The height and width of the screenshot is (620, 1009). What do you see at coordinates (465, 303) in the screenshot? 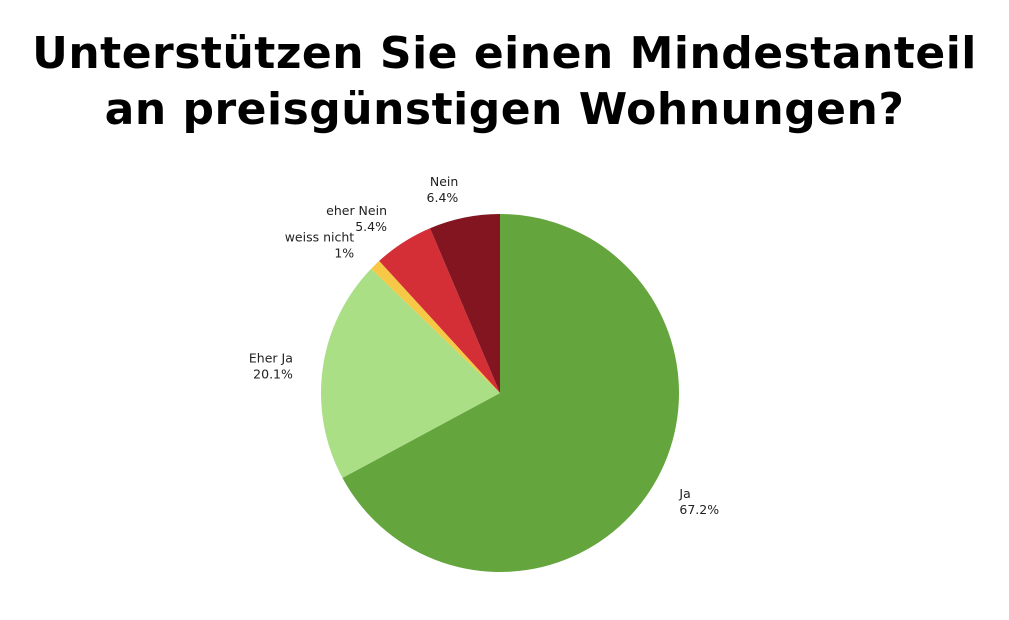
I see `pie-slice-nein` at bounding box center [465, 303].